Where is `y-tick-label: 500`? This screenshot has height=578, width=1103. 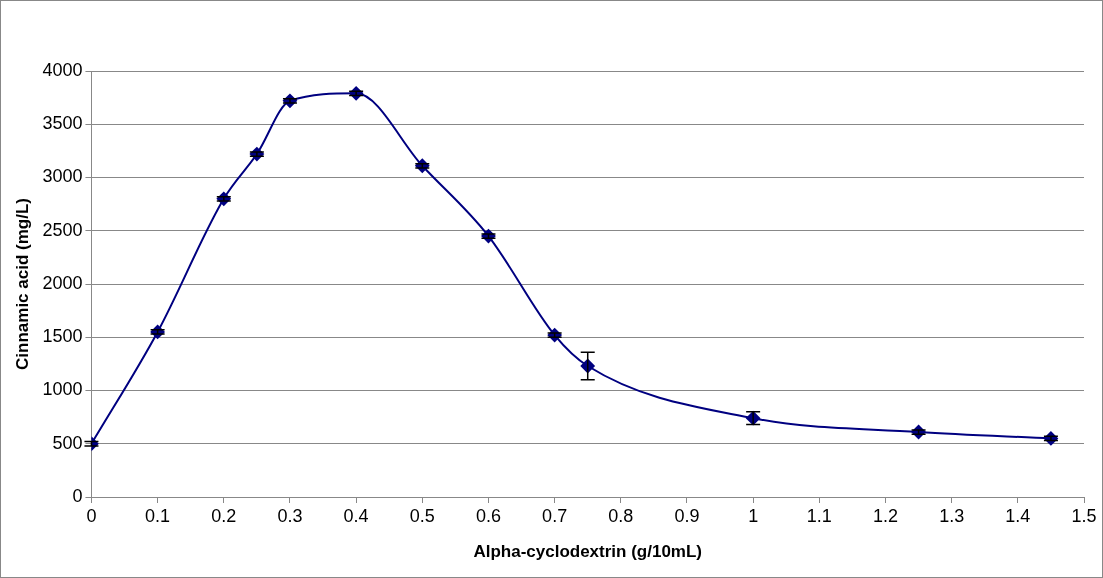 y-tick-label: 500 is located at coordinates (67, 442).